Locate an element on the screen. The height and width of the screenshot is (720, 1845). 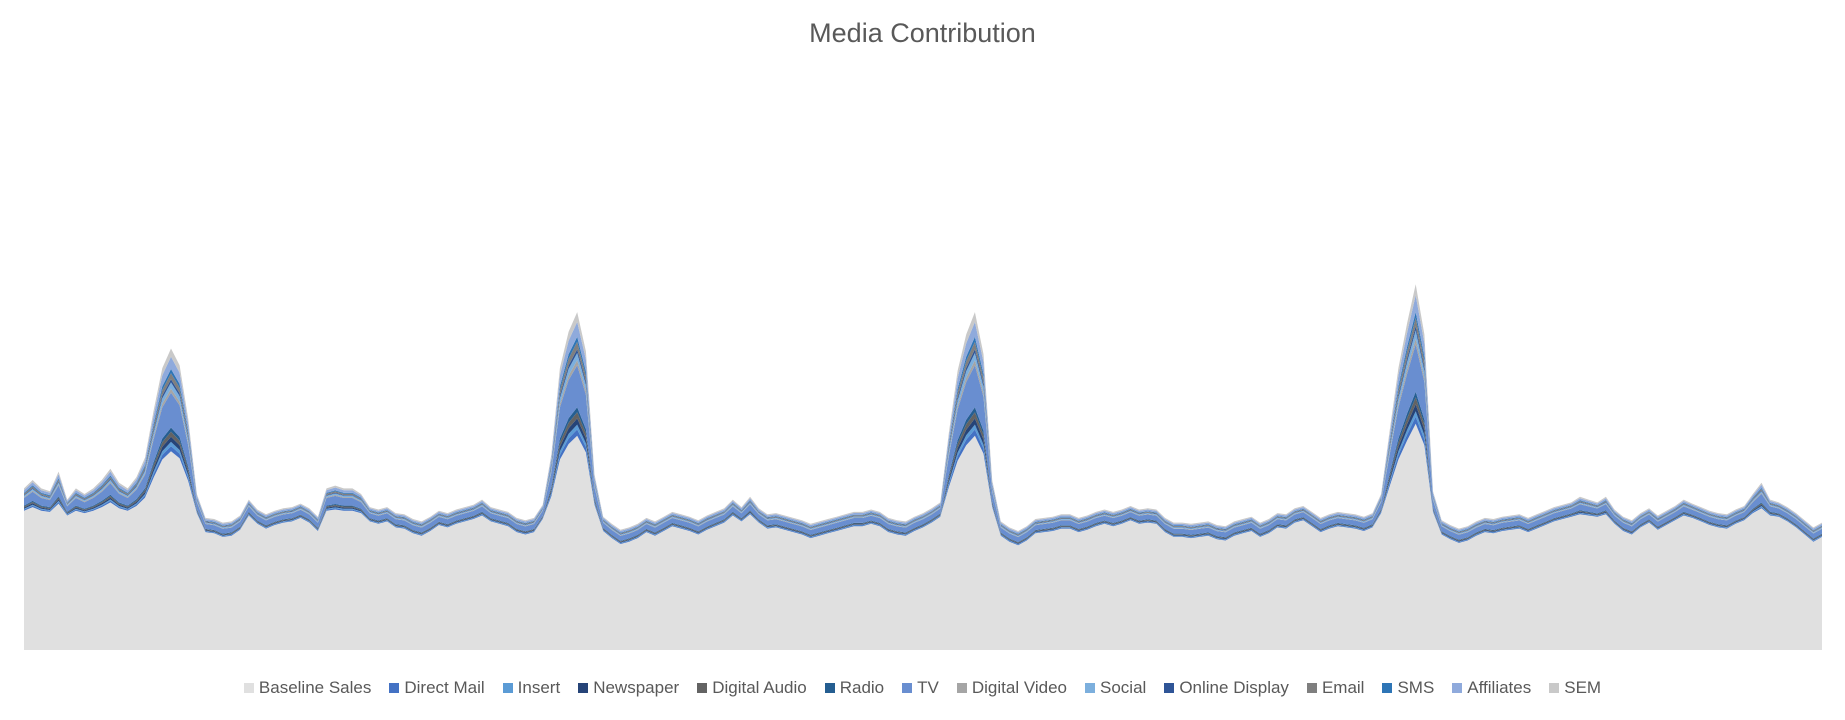
legend-label: Digital Video is located at coordinates (1019, 687).